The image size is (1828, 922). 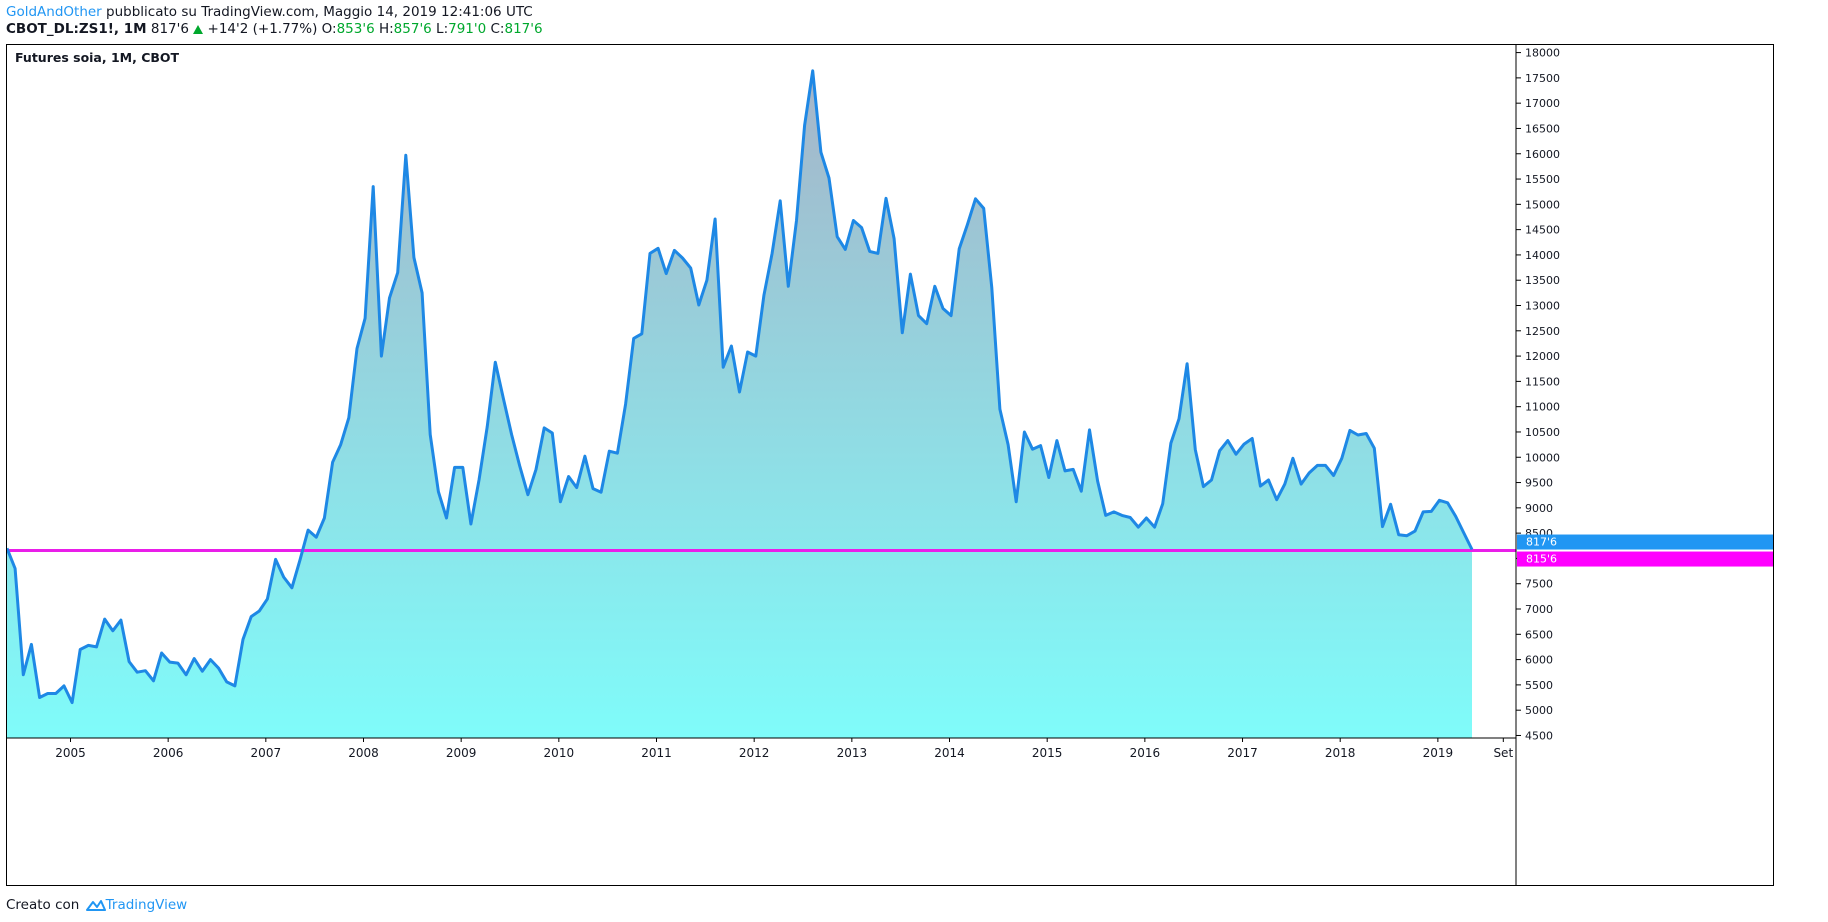 I want to click on y-tick-label: 16000, so click(x=1542, y=154).